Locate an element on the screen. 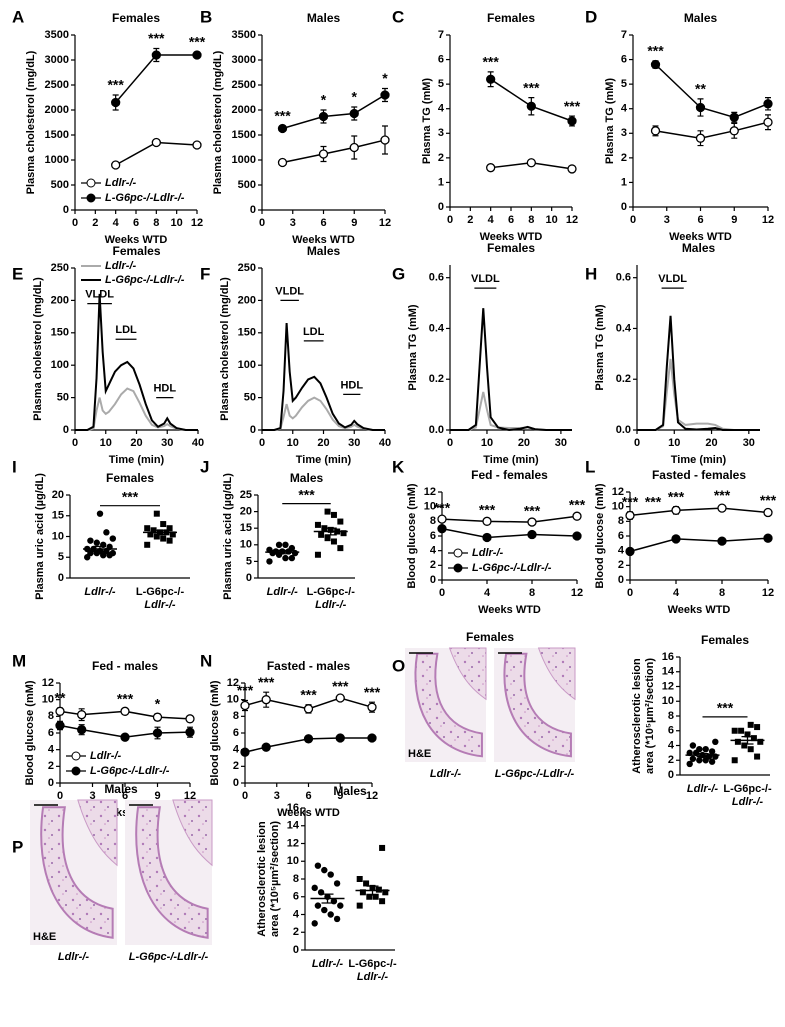  x-tick-label: 12 is located at coordinates (768, 593).